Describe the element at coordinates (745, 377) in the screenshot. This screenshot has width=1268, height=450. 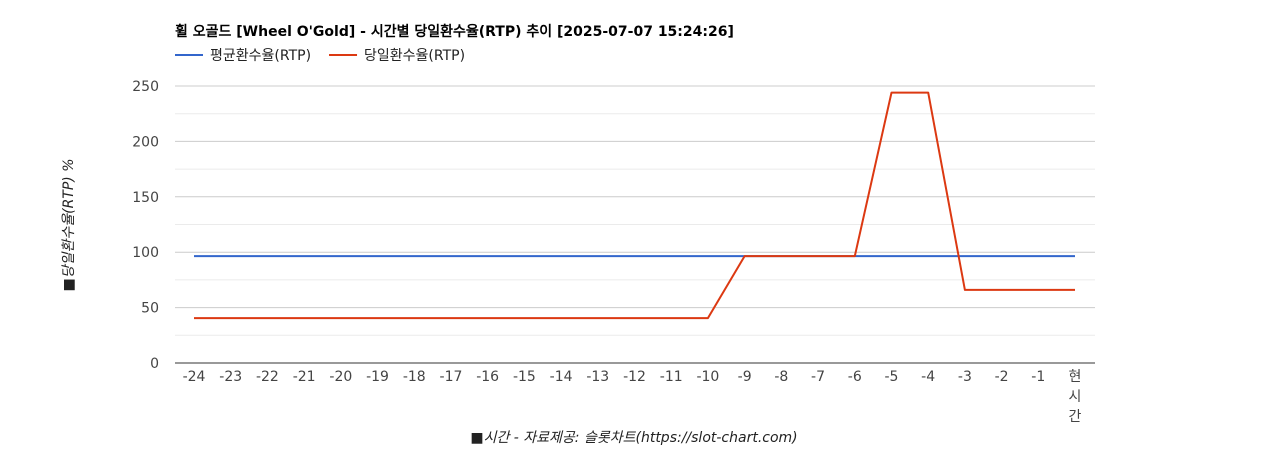
I see `x-tick-label: -9` at that location.